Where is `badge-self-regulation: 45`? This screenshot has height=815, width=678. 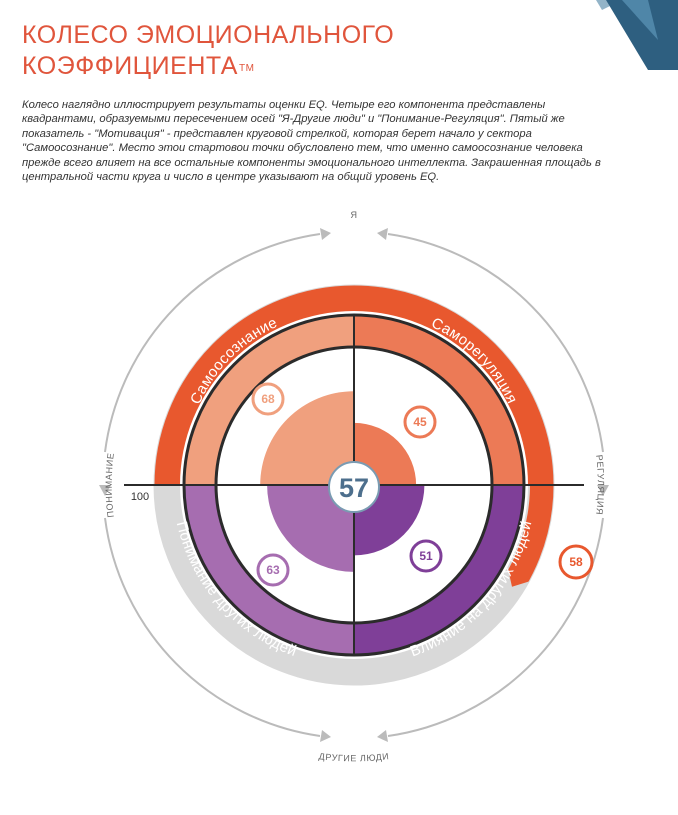
badge-self-regulation: 45 is located at coordinates (420, 422).